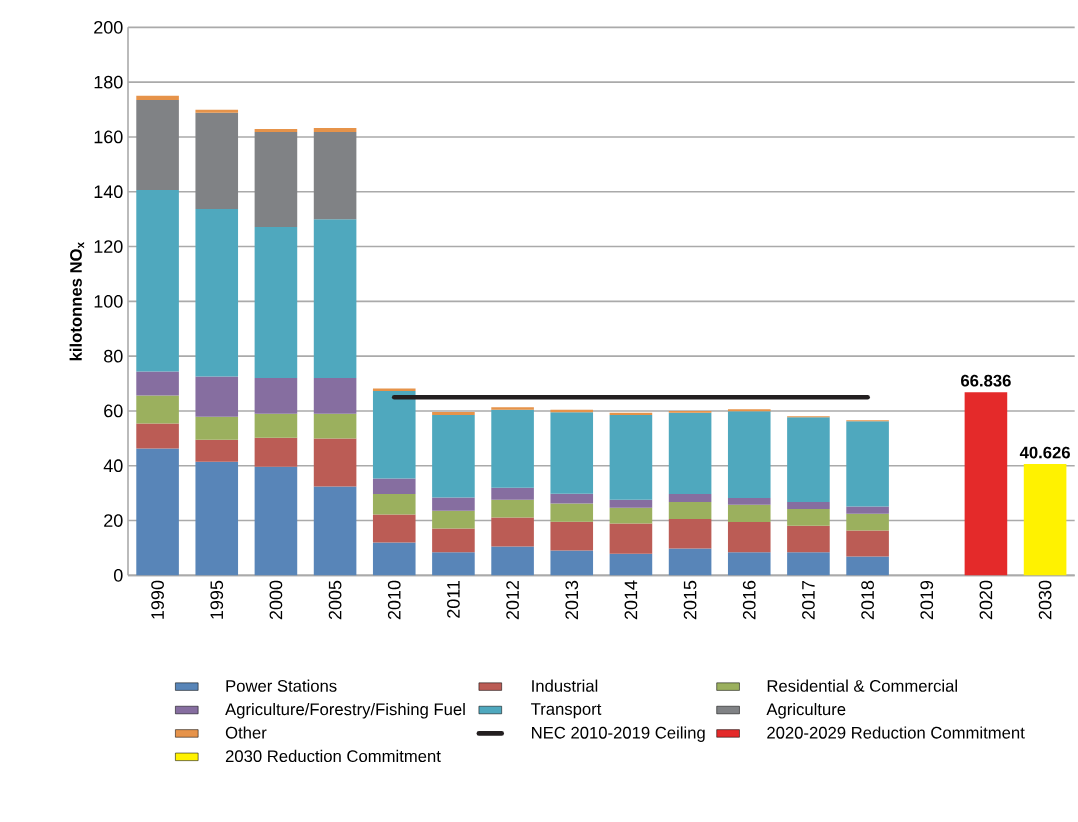  What do you see at coordinates (108, 192) in the screenshot?
I see `y-tick-label: 140` at bounding box center [108, 192].